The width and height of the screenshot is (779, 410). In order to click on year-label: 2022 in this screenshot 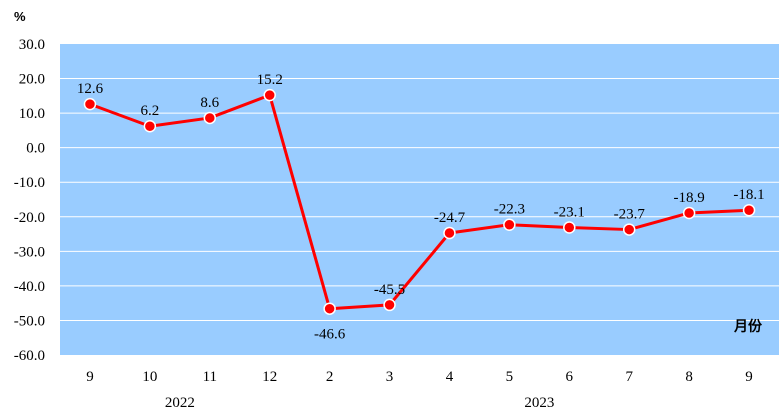, I will do `click(180, 402)`.